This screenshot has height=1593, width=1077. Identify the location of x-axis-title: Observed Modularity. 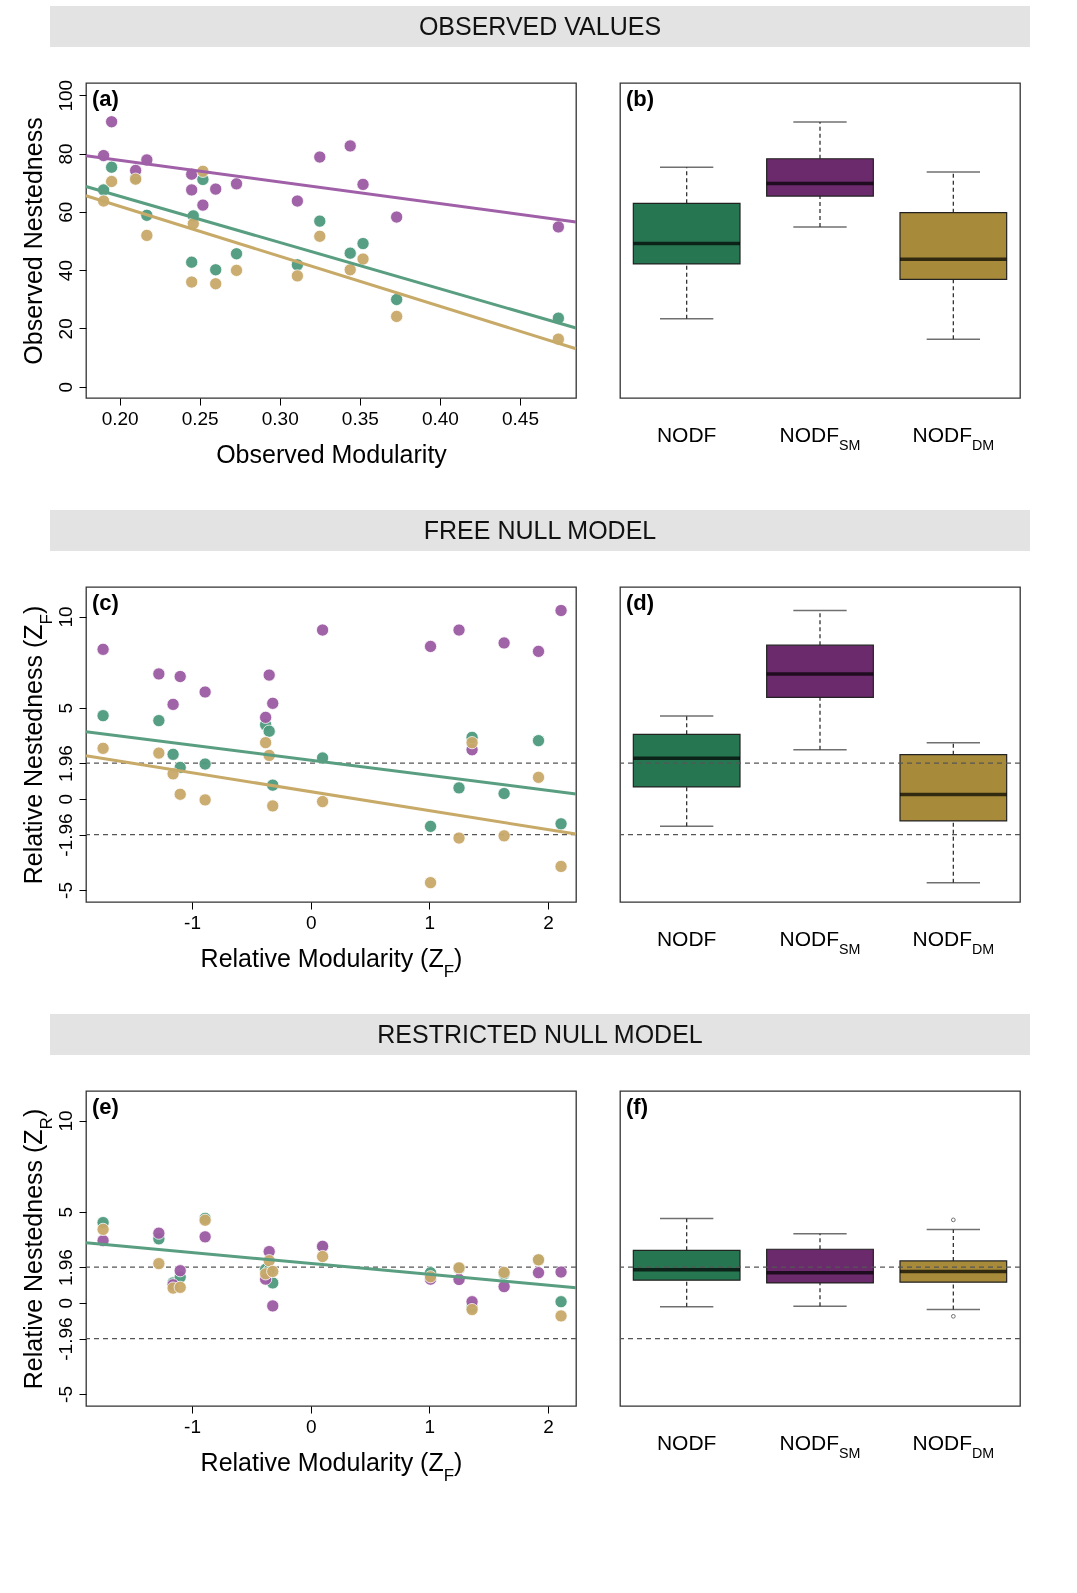
(332, 453).